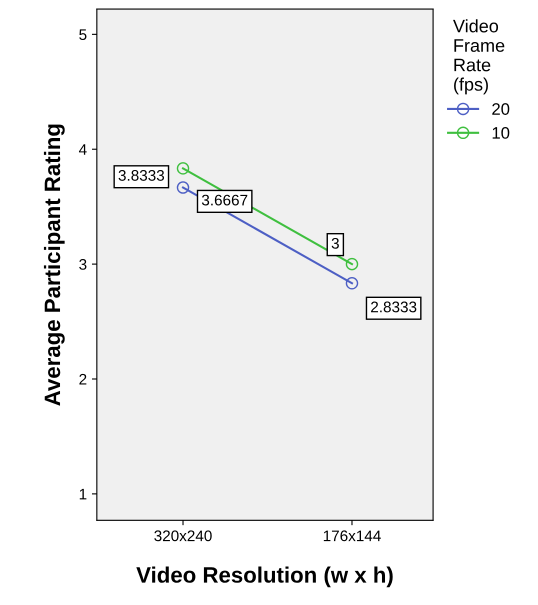  I want to click on legend-title: Video Frame Rate (fps), so click(478, 56).